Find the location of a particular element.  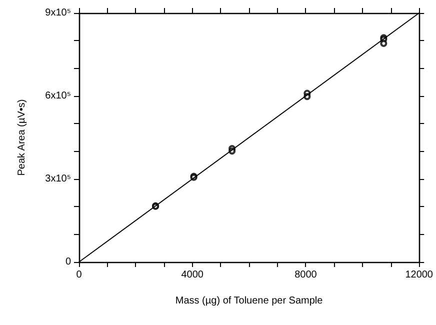

y-tick-label: 3x10⁵ is located at coordinates (58, 179).